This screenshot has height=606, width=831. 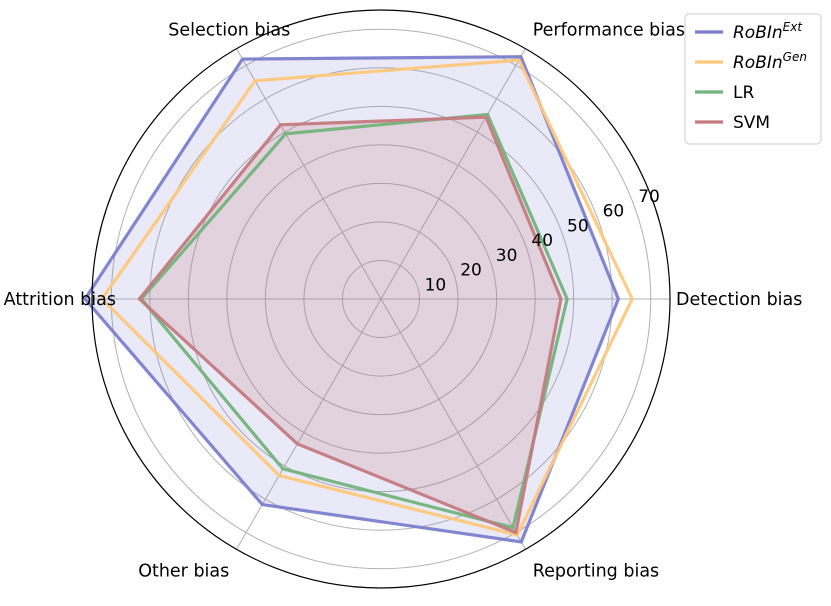 What do you see at coordinates (471, 271) in the screenshot?
I see `radial-tick-label: 20` at bounding box center [471, 271].